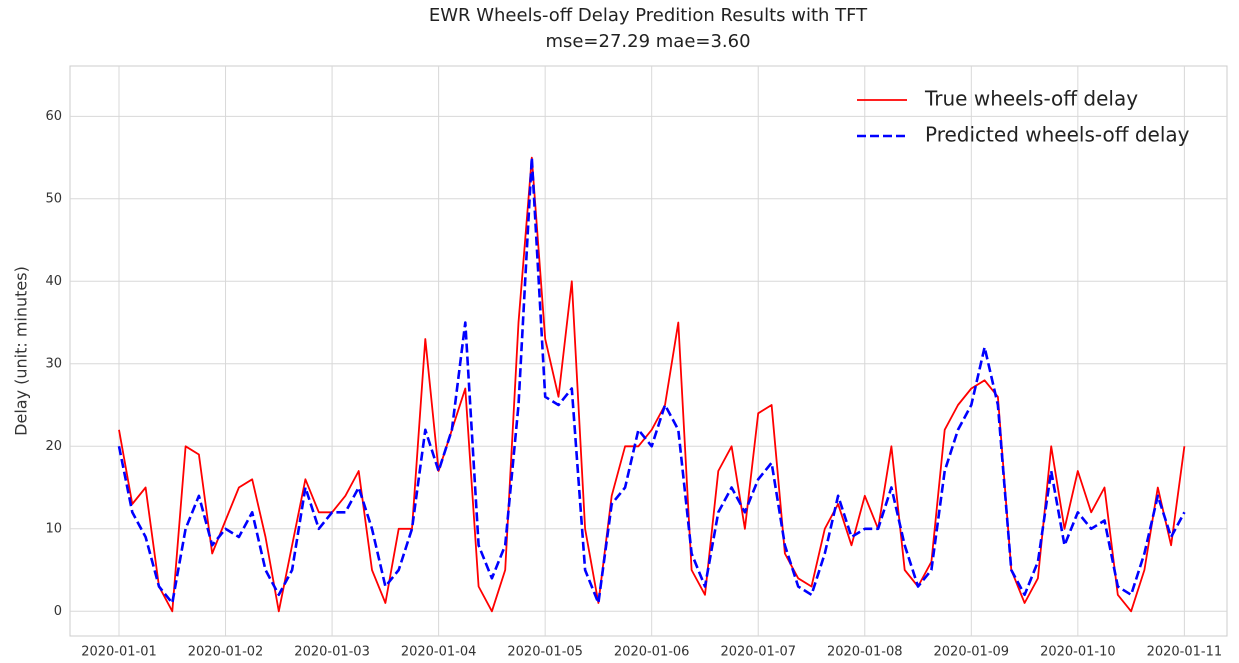  I want to click on x-tick-label: 2020-01-01, so click(119, 652).